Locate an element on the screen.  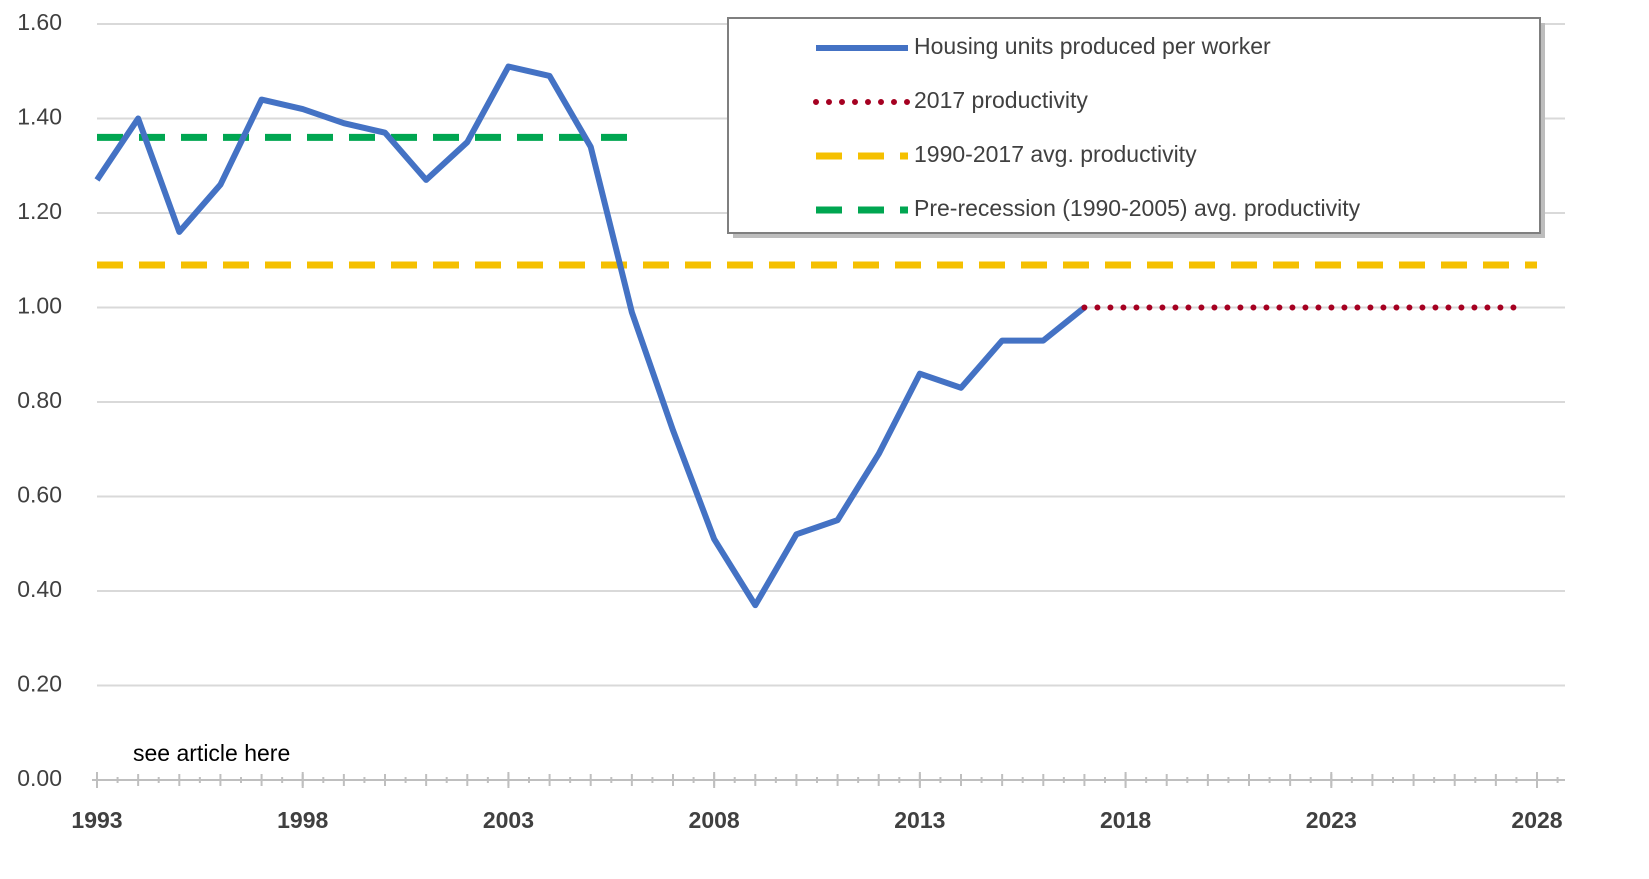
y-tick-label: 0.40 is located at coordinates (39, 589).